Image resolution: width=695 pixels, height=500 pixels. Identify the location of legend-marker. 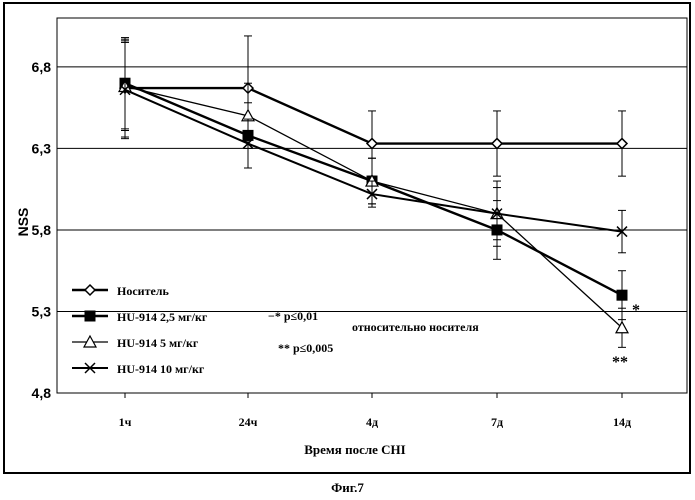
(90, 316).